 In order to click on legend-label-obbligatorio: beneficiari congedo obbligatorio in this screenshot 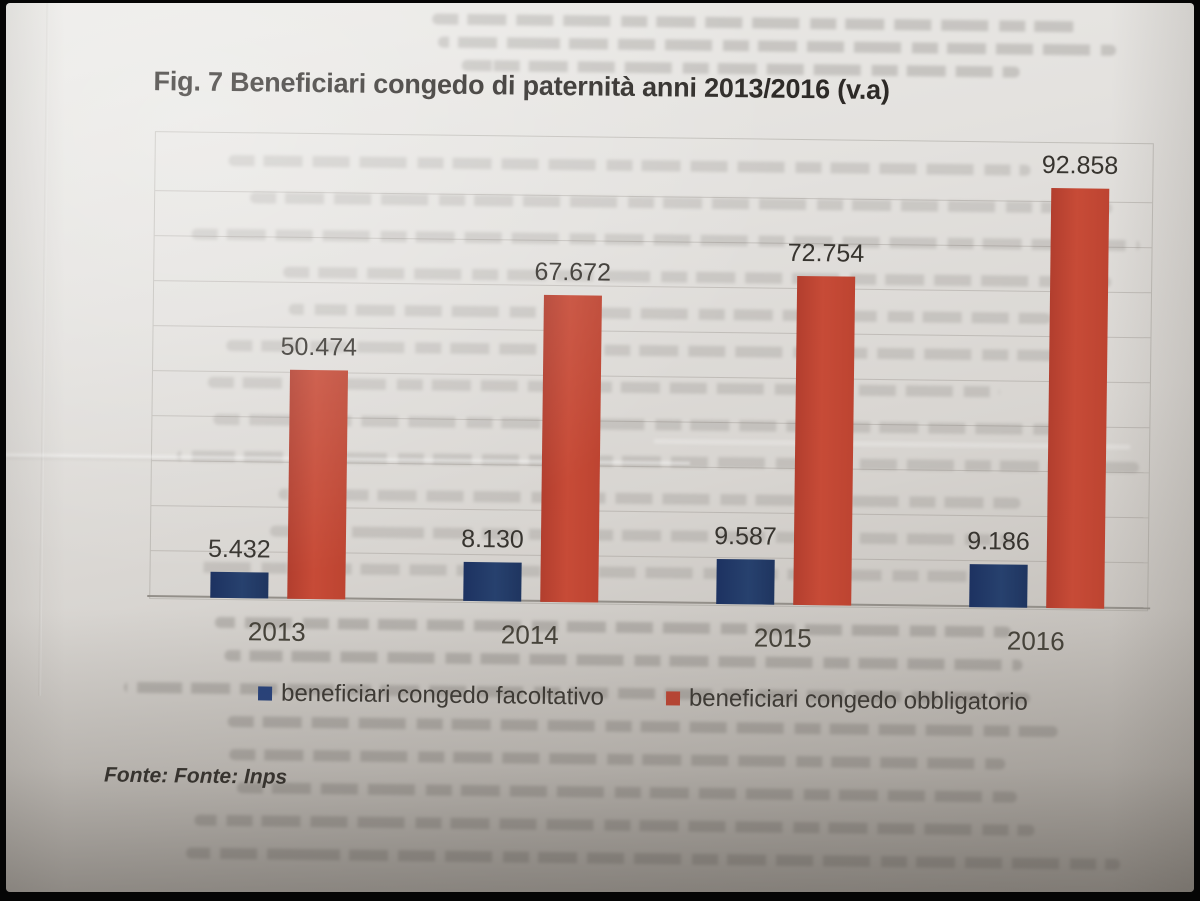, I will do `click(858, 700)`.